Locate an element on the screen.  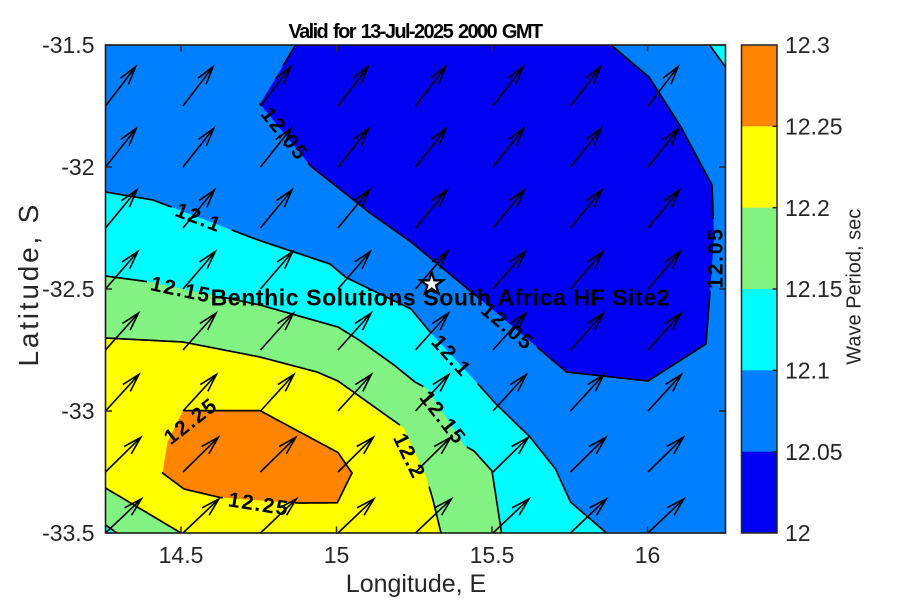
svg-text: Valid for 13-Jul-2025 2000 GMT is located at coordinates (415, 32).